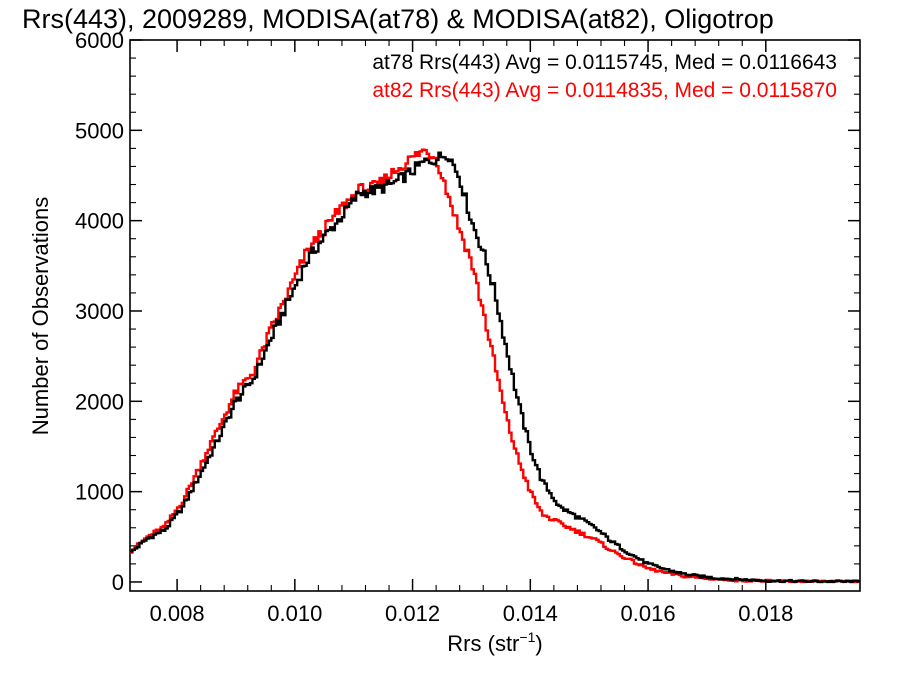 The width and height of the screenshot is (900, 675). I want to click on y-tick-label: 5000, so click(99, 130).